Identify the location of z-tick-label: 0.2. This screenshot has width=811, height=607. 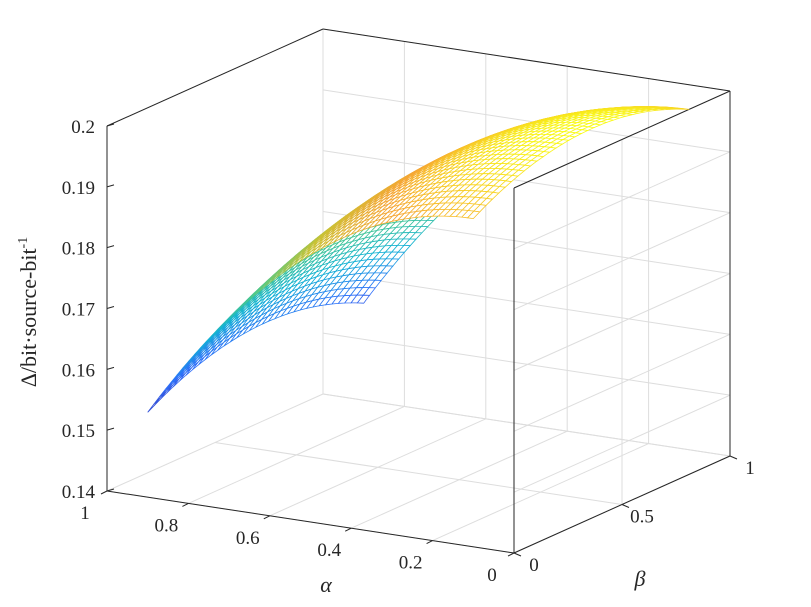
(83, 127).